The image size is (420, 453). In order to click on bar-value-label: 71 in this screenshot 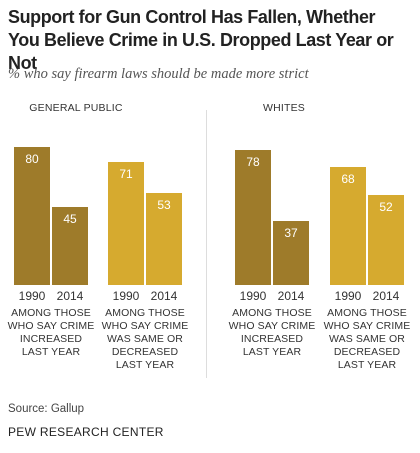, I will do `click(126, 174)`.